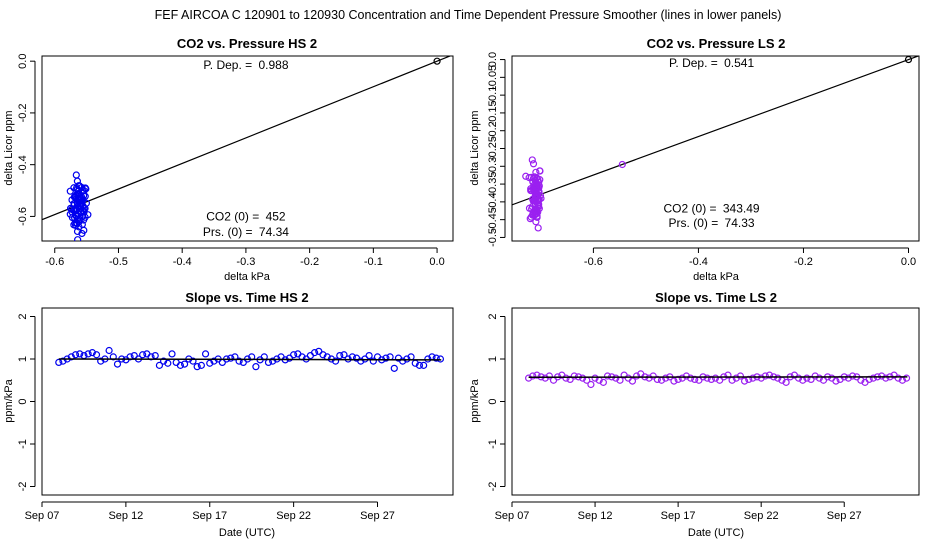  I want to click on data-marks, so click(250, 359).